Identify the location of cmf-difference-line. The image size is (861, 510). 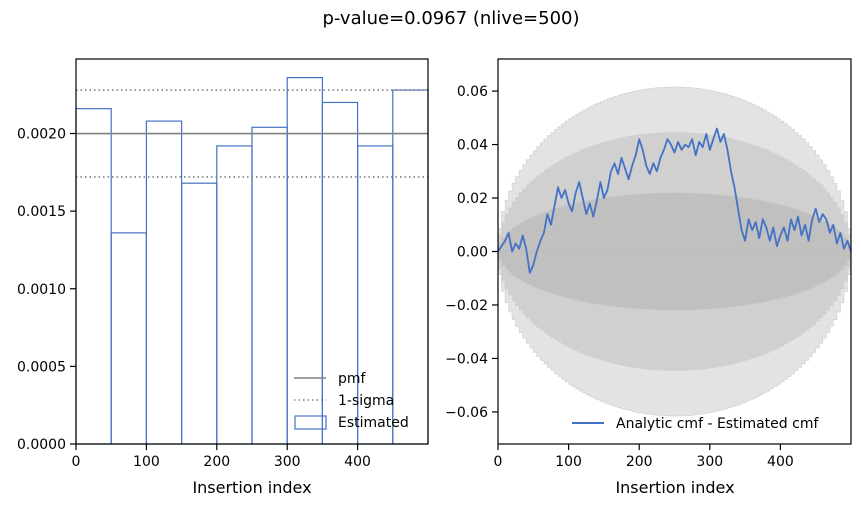
(674, 200).